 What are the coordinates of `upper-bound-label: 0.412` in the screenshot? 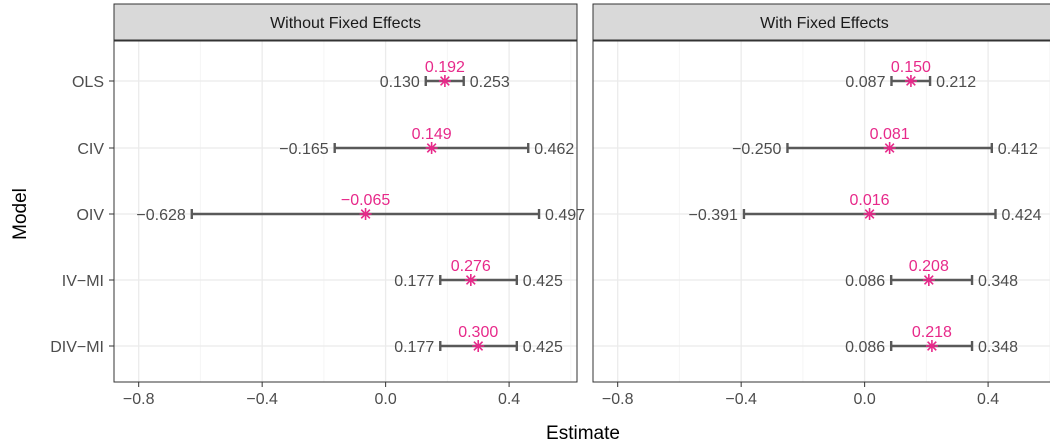 It's located at (1018, 149).